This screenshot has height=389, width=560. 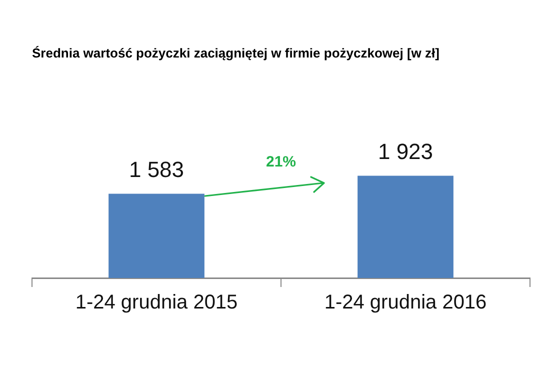 I want to click on x-tick-label: 1-24 grudnia 2015, so click(x=156, y=303).